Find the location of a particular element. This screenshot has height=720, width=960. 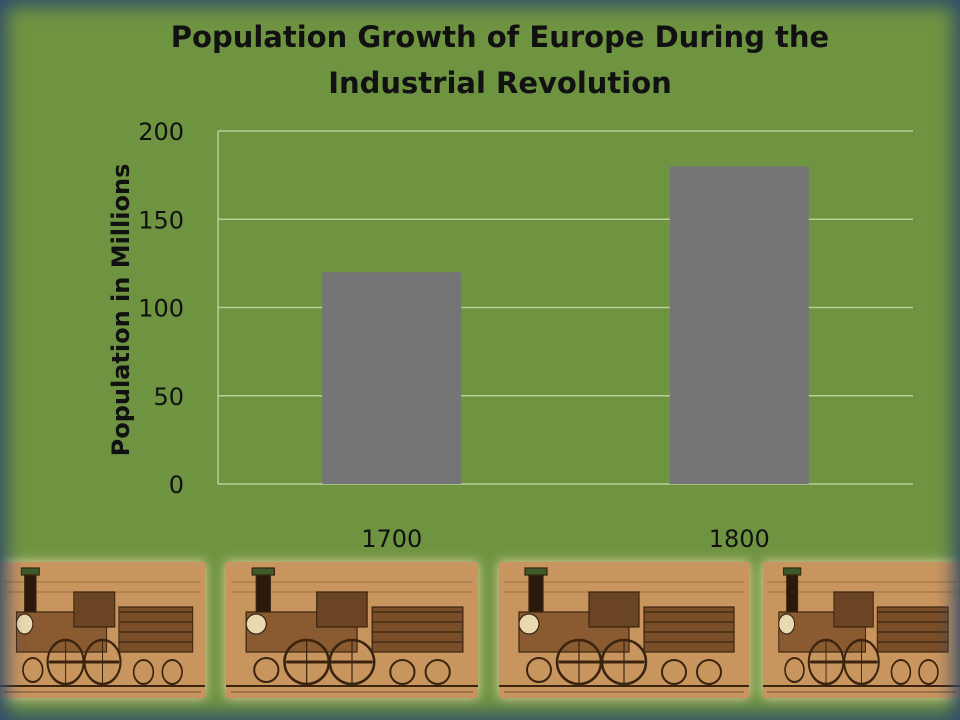

x-tick-label-1800: 1800 is located at coordinates (739, 539).